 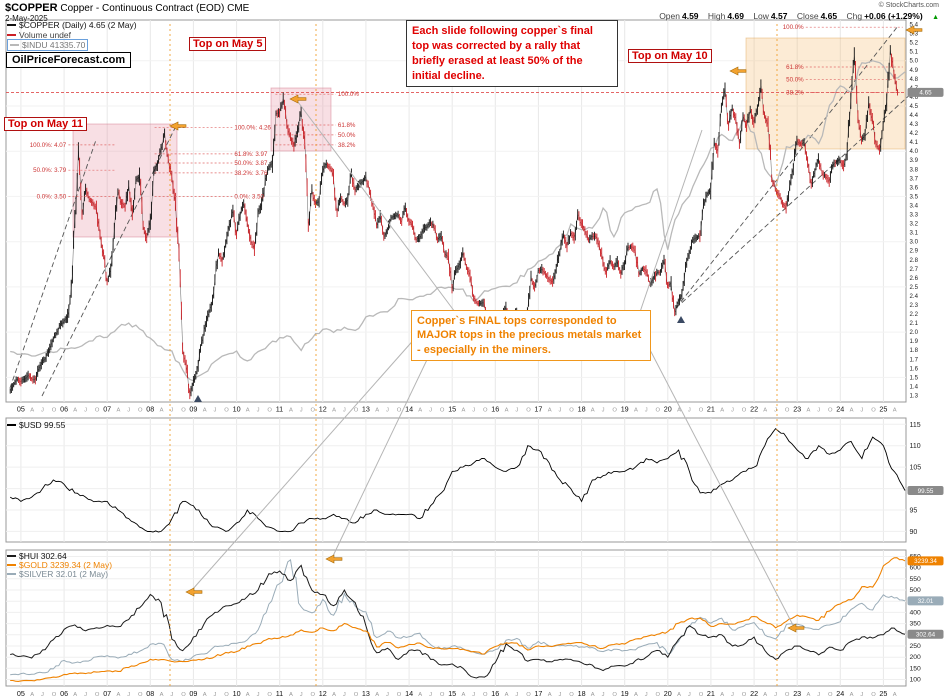 What do you see at coordinates (11, 574) in the screenshot?
I see `silver-line-marker-icon` at bounding box center [11, 574].